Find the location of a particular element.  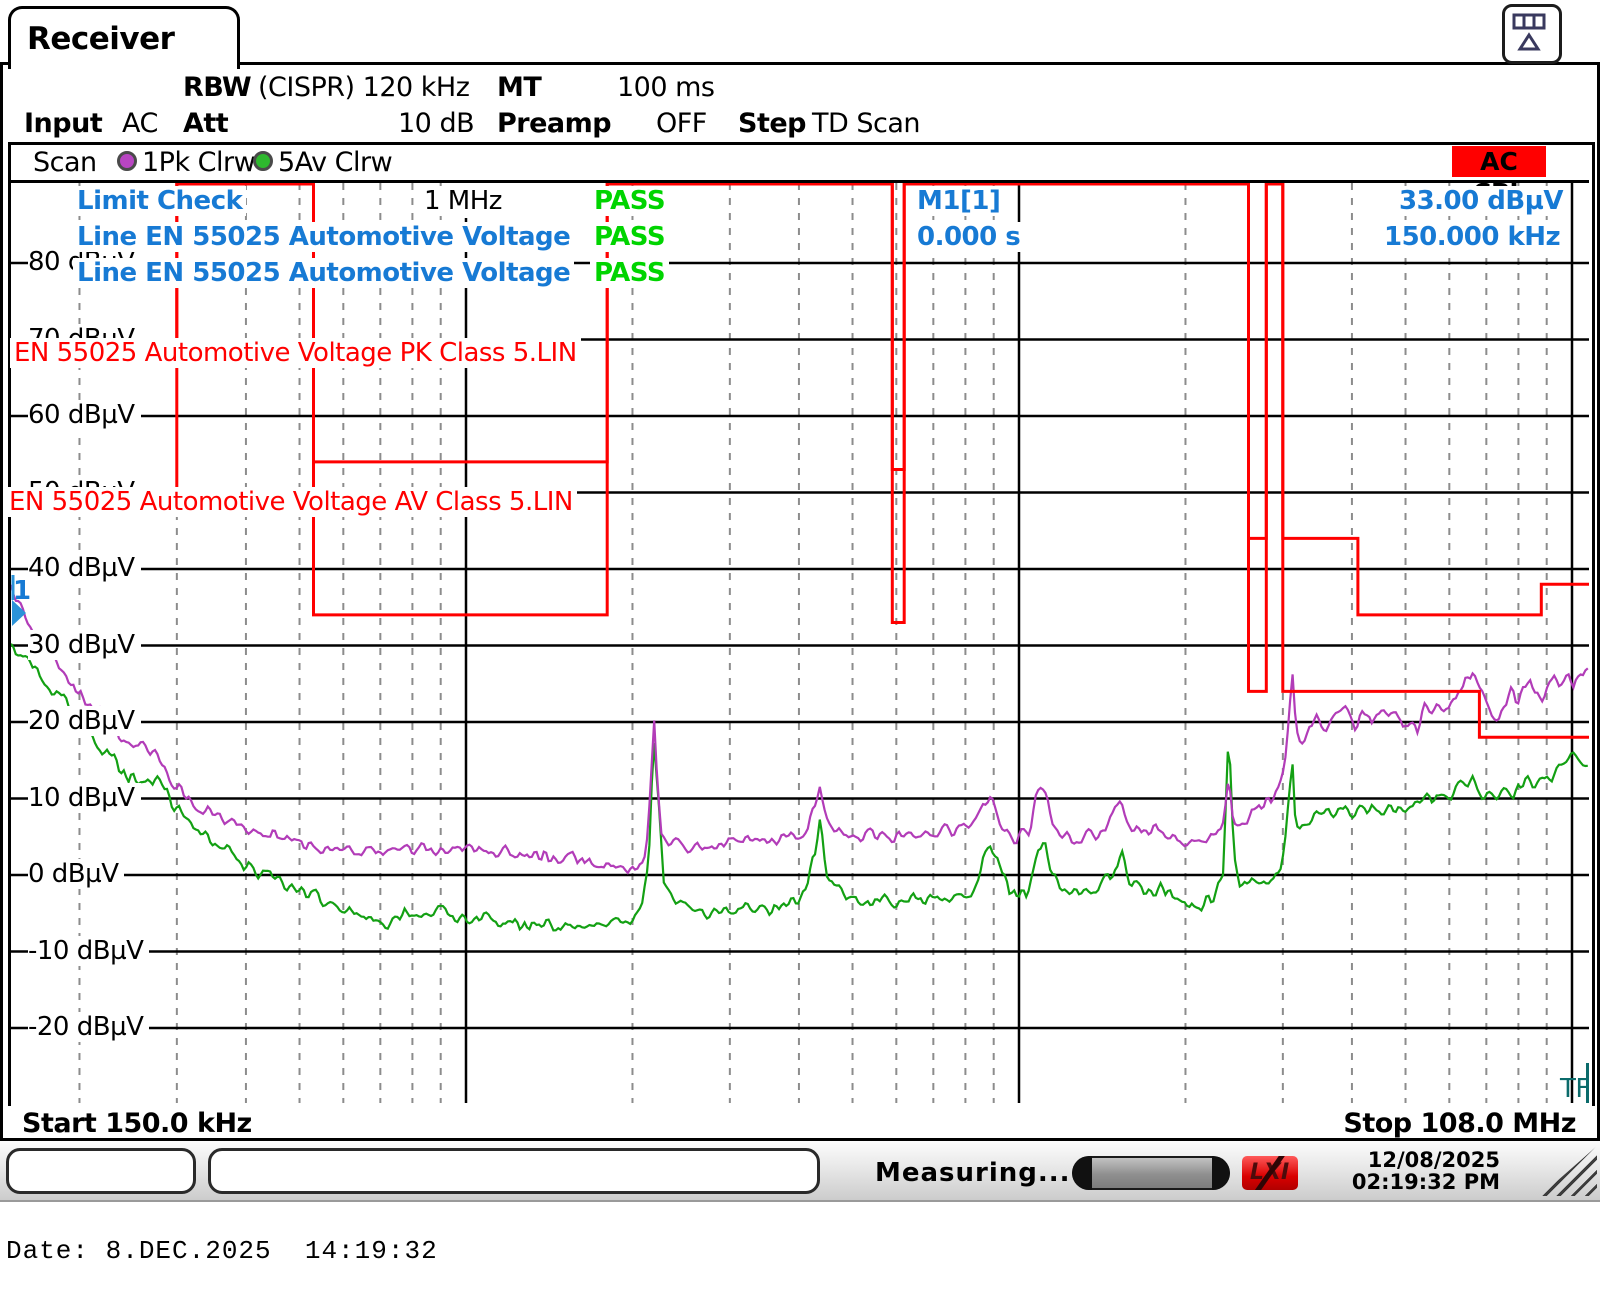

marker-time: 0.000 s is located at coordinates (969, 237).